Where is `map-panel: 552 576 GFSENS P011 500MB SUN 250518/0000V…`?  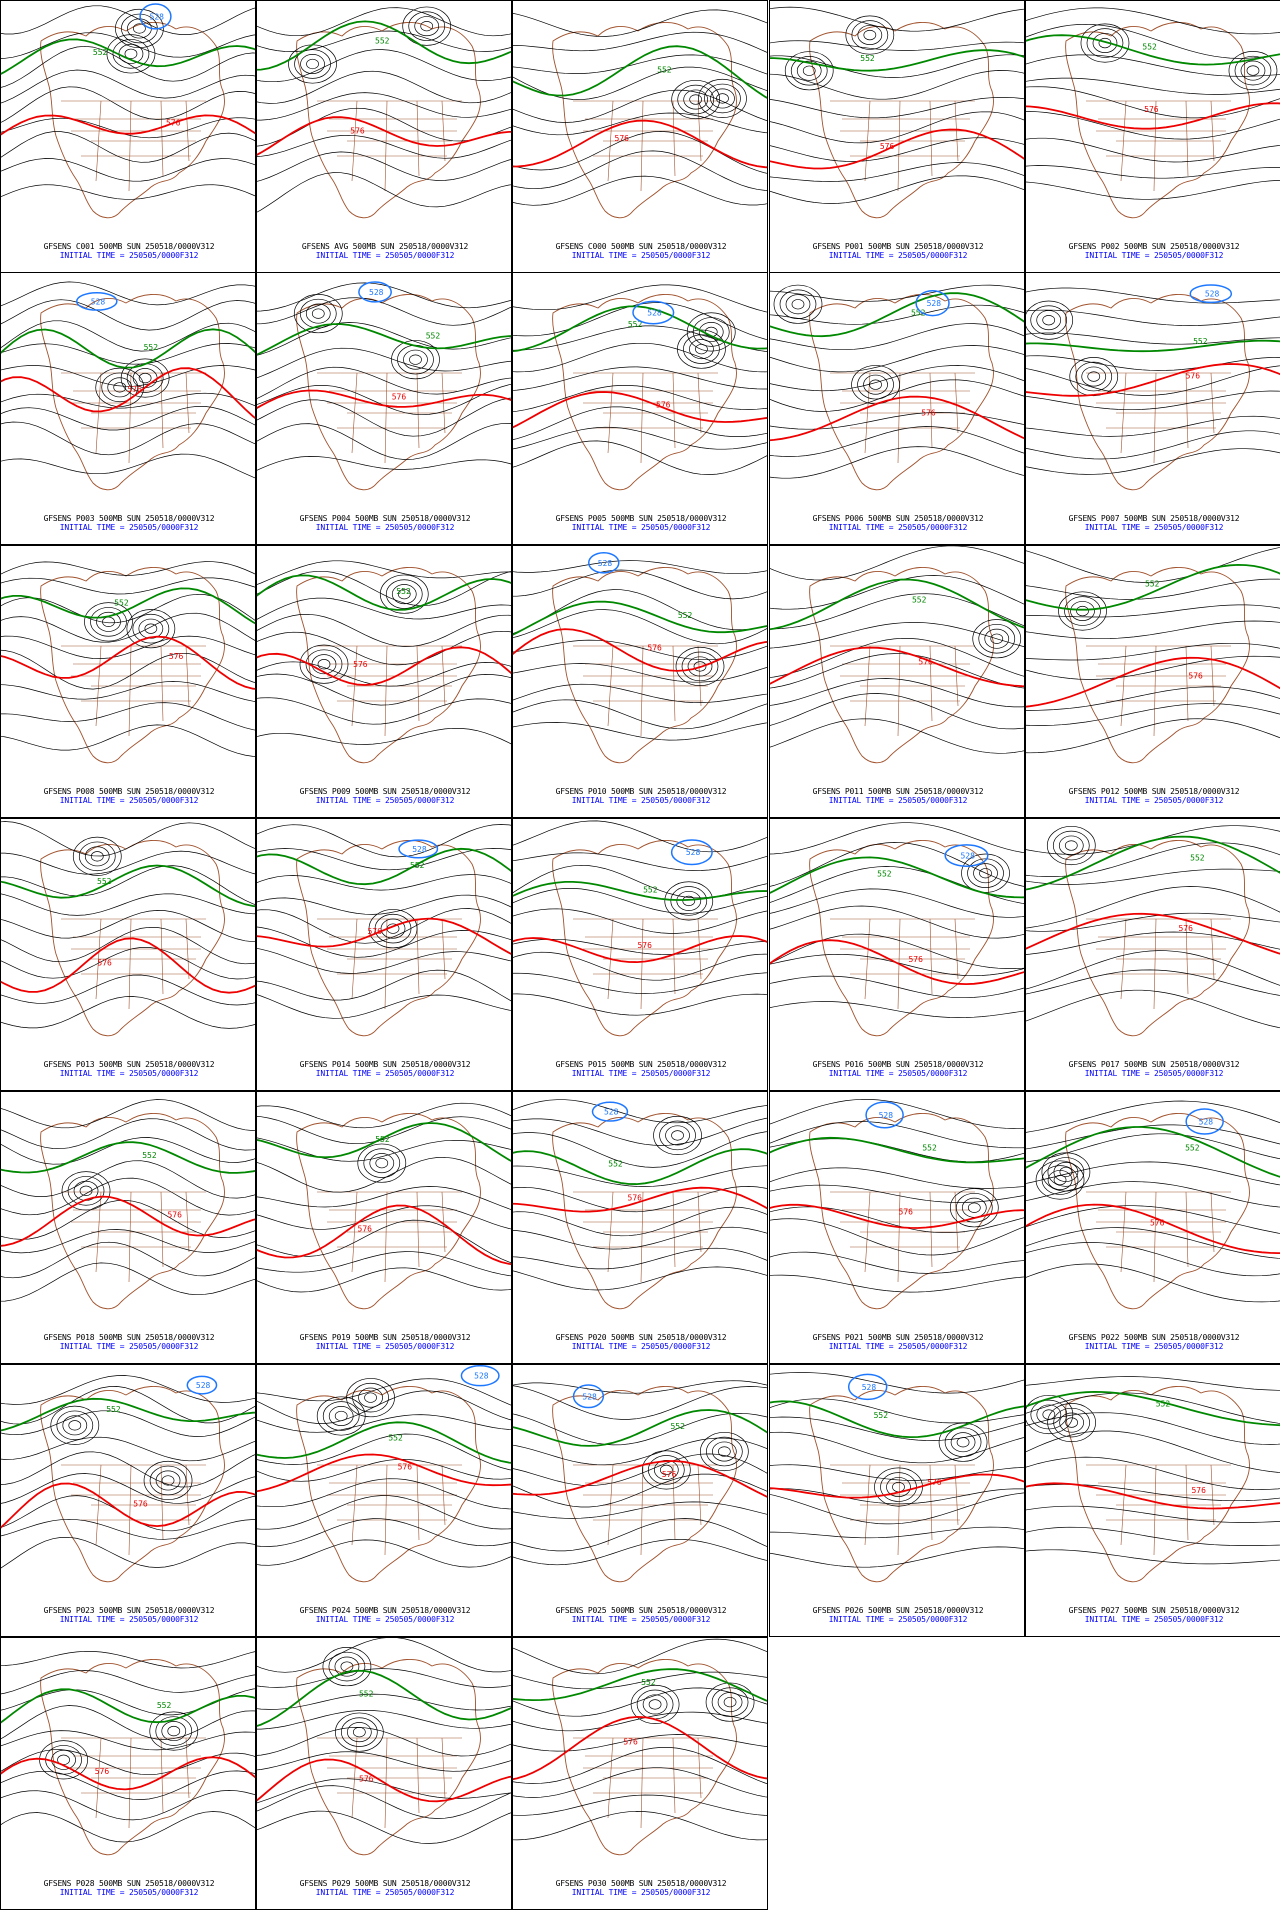
map-panel: 552 576 GFSENS P011 500MB SUN 250518/0000V… is located at coordinates (897, 681).